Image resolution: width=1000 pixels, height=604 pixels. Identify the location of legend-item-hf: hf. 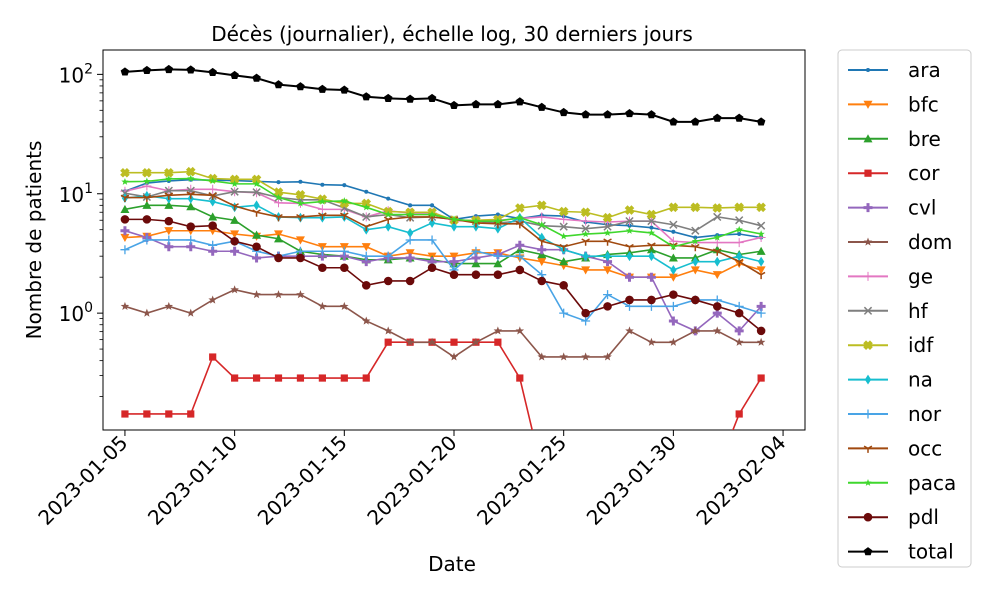
(888, 311).